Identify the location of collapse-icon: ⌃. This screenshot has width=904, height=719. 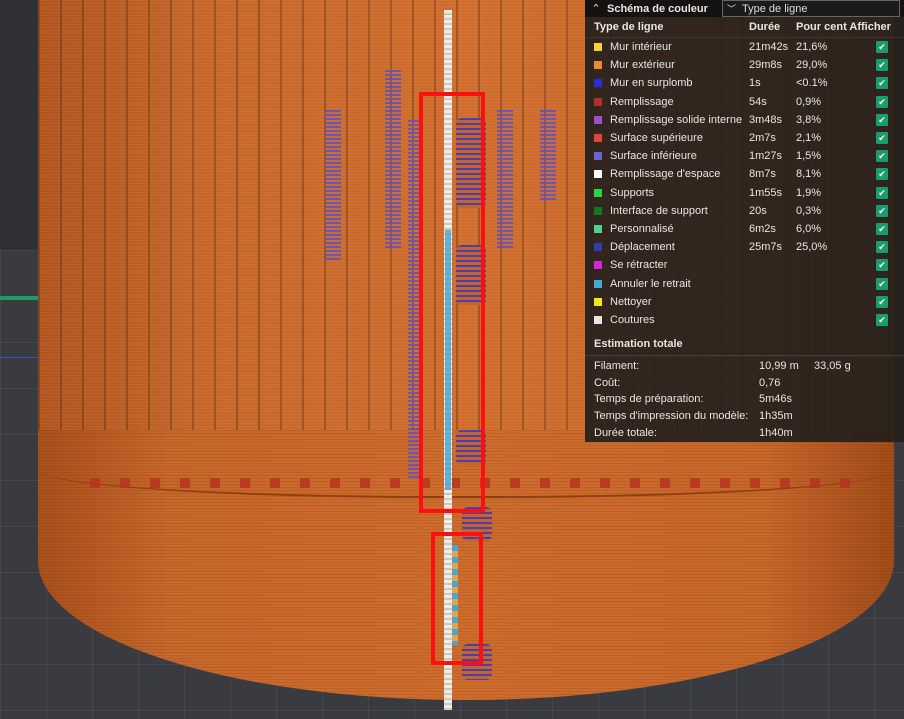
(596, 9).